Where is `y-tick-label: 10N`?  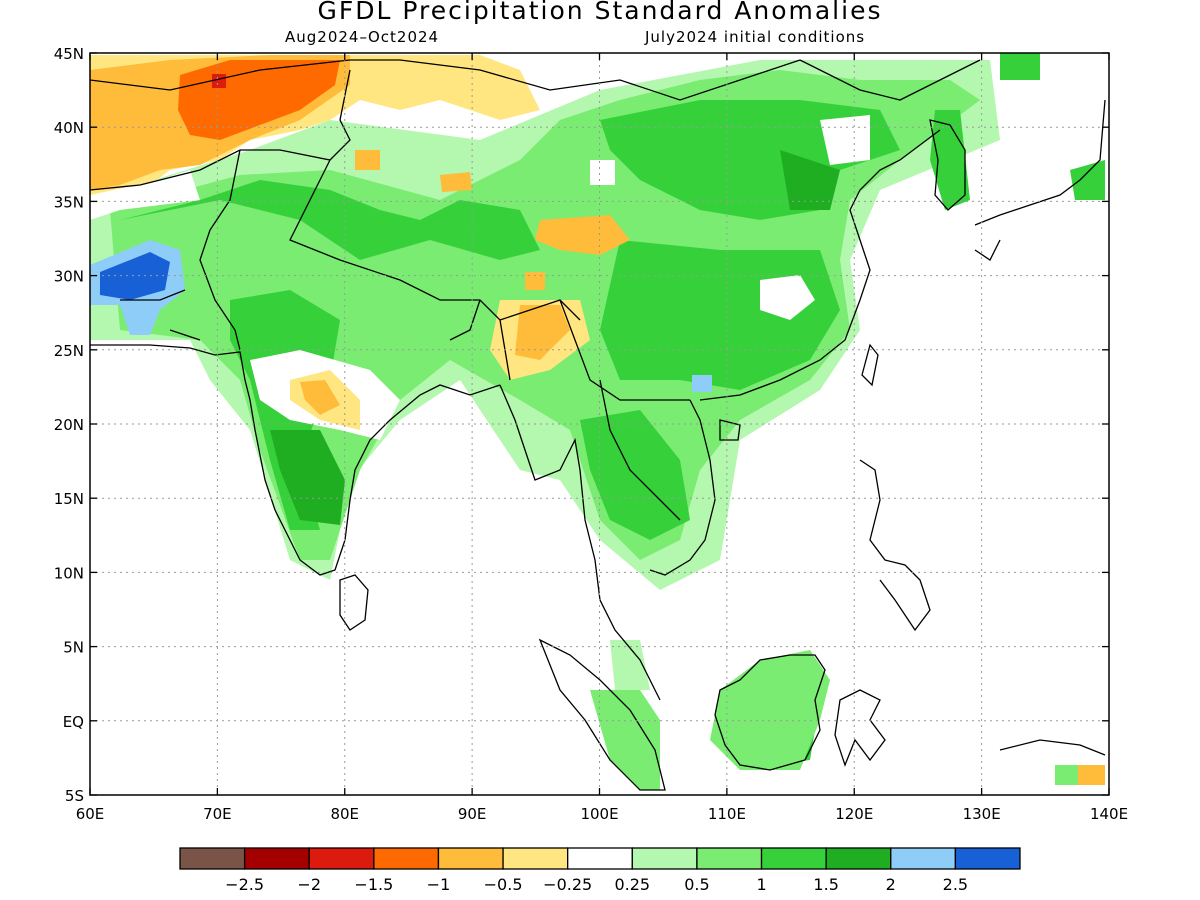
y-tick-label: 10N is located at coordinates (69, 573).